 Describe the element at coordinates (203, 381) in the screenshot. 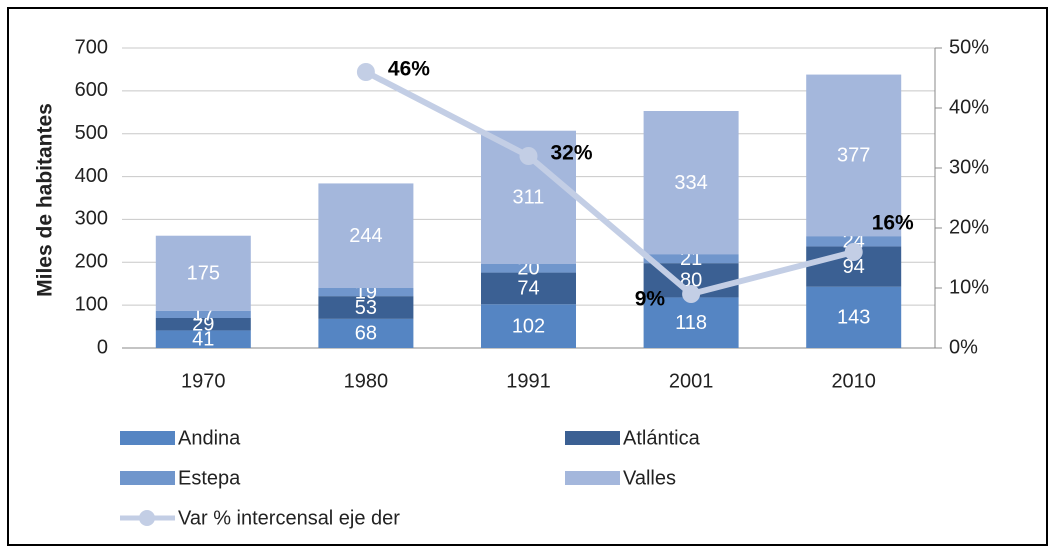

I see `x-tick-label: 1970` at that location.